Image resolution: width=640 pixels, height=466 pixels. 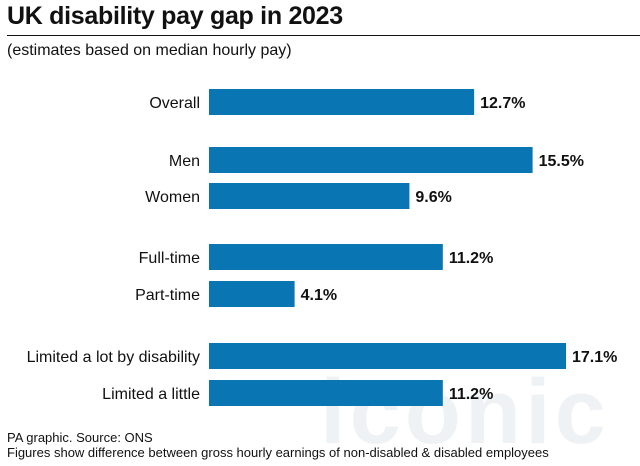 I want to click on value-label: 9.6%, so click(x=433, y=197).